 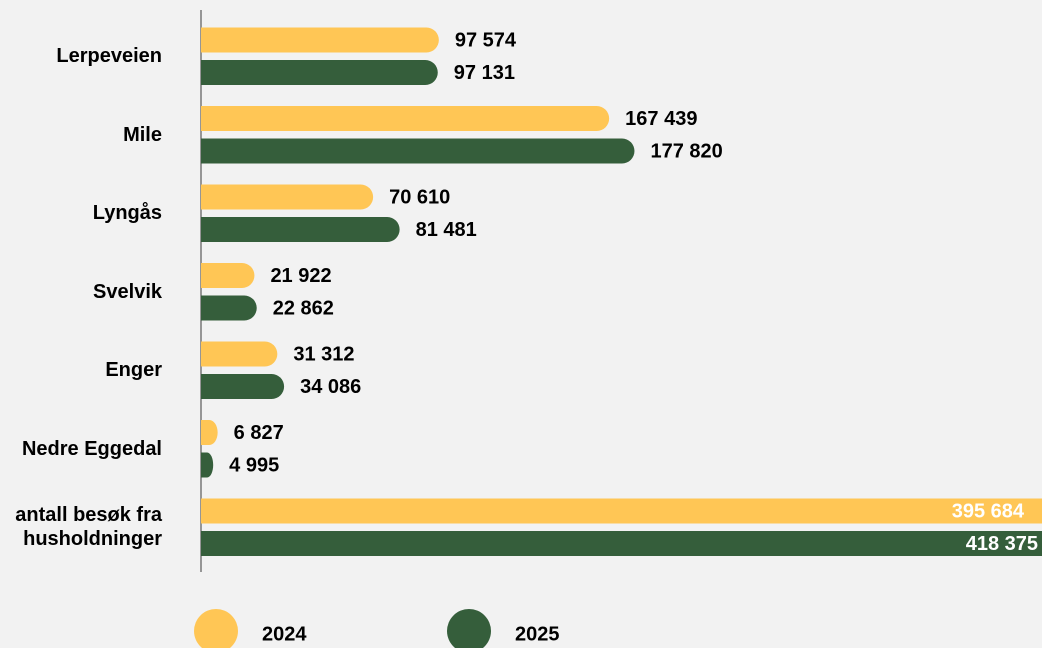 What do you see at coordinates (300, 276) in the screenshot?
I see `value-label: 21 922` at bounding box center [300, 276].